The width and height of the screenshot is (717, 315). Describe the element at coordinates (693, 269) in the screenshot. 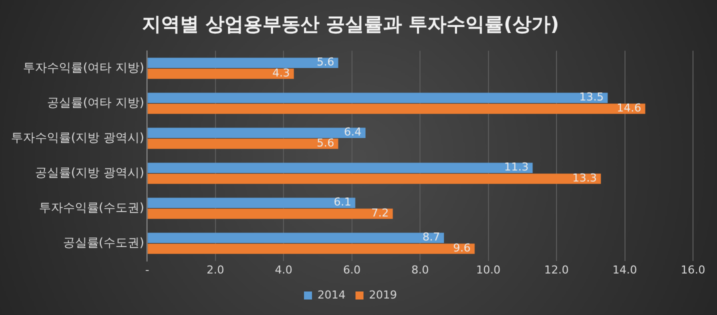

I see `x-tick-label: 16.0` at that location.